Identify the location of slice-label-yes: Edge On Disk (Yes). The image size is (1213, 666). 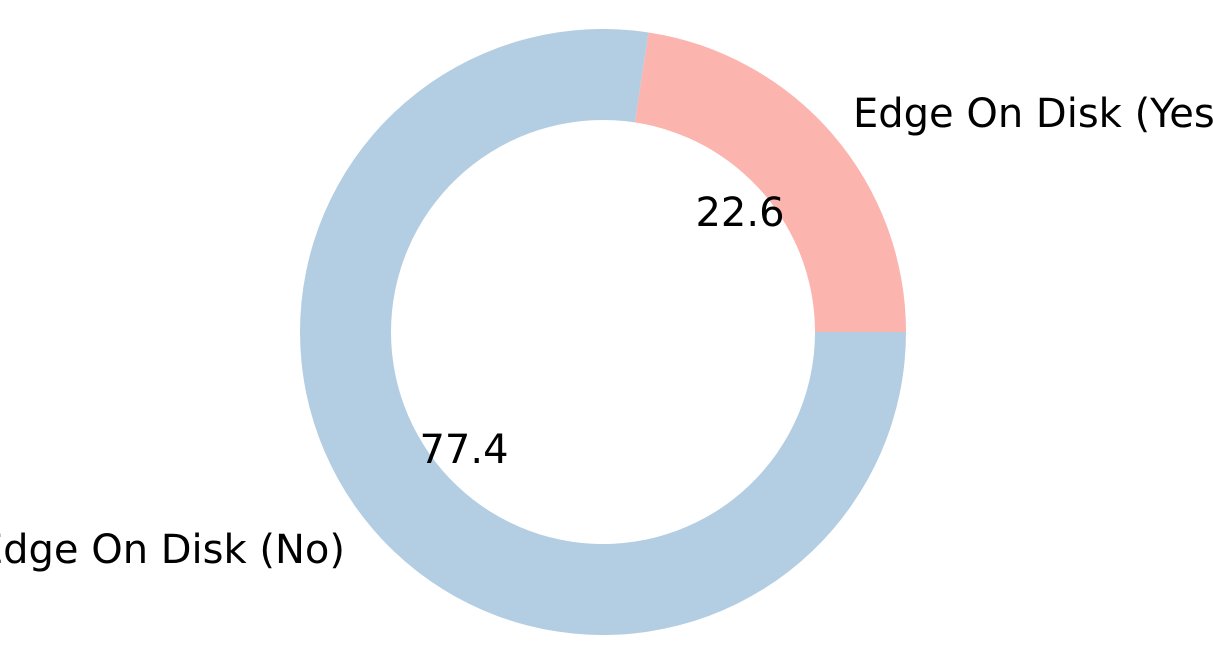
(1033, 114).